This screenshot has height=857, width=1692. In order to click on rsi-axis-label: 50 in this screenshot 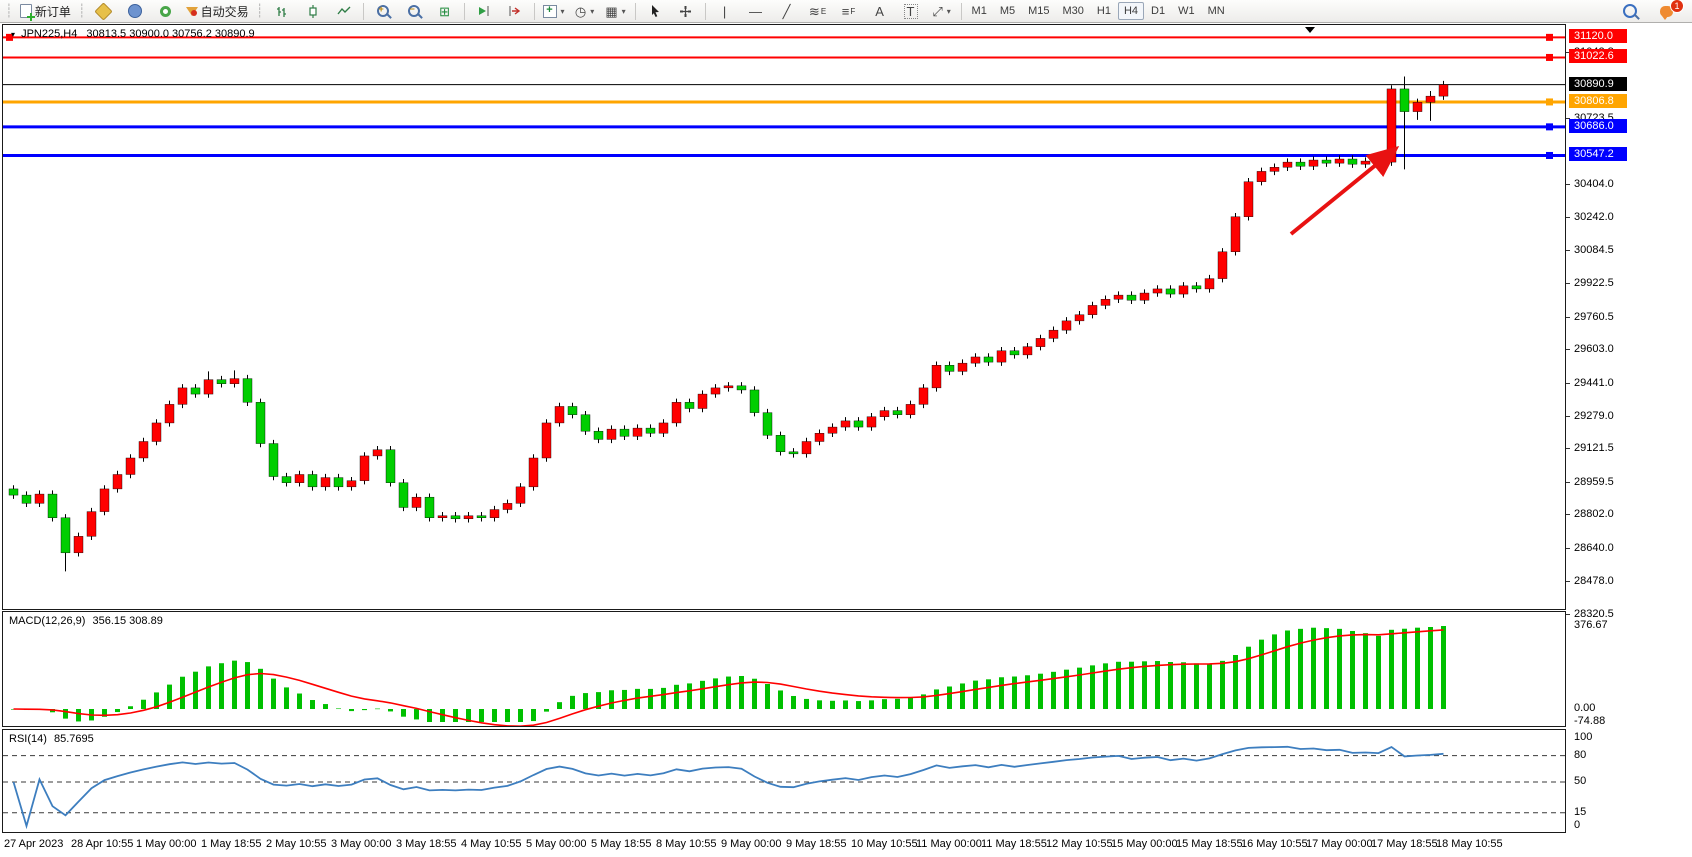, I will do `click(1580, 781)`.